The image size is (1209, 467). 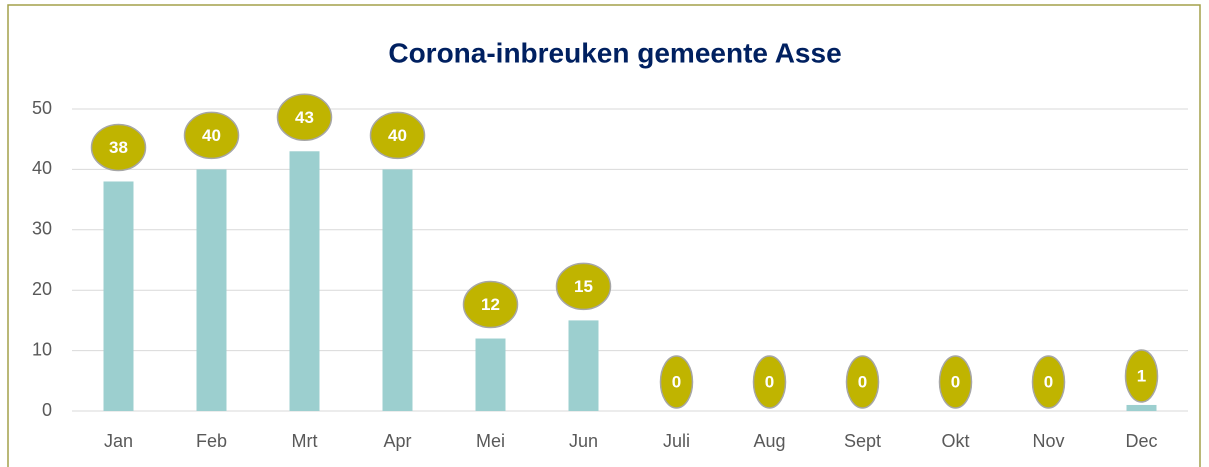 What do you see at coordinates (118, 441) in the screenshot?
I see `x-tick-label: Jan` at bounding box center [118, 441].